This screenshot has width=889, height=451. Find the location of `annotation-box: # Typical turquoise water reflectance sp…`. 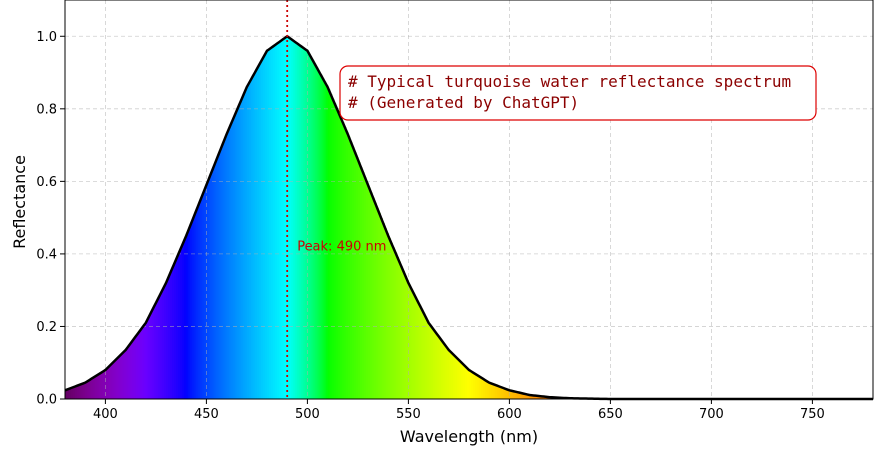

annotation-box: # Typical turquoise water reflectance sp… is located at coordinates (578, 93).